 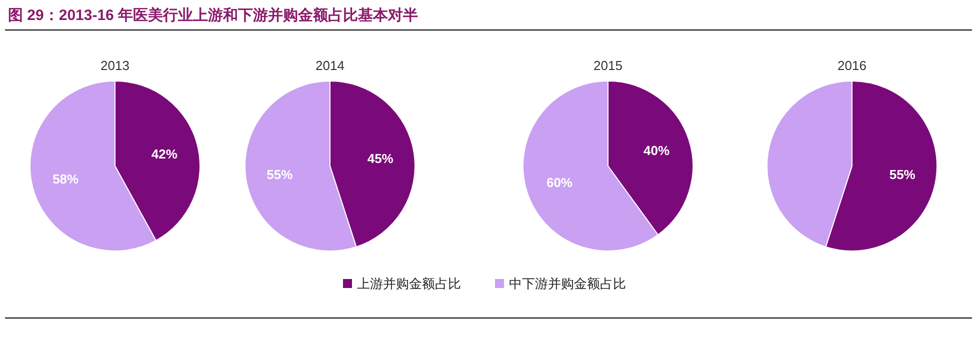 What do you see at coordinates (656, 150) in the screenshot?
I see `data-label: 40%` at bounding box center [656, 150].